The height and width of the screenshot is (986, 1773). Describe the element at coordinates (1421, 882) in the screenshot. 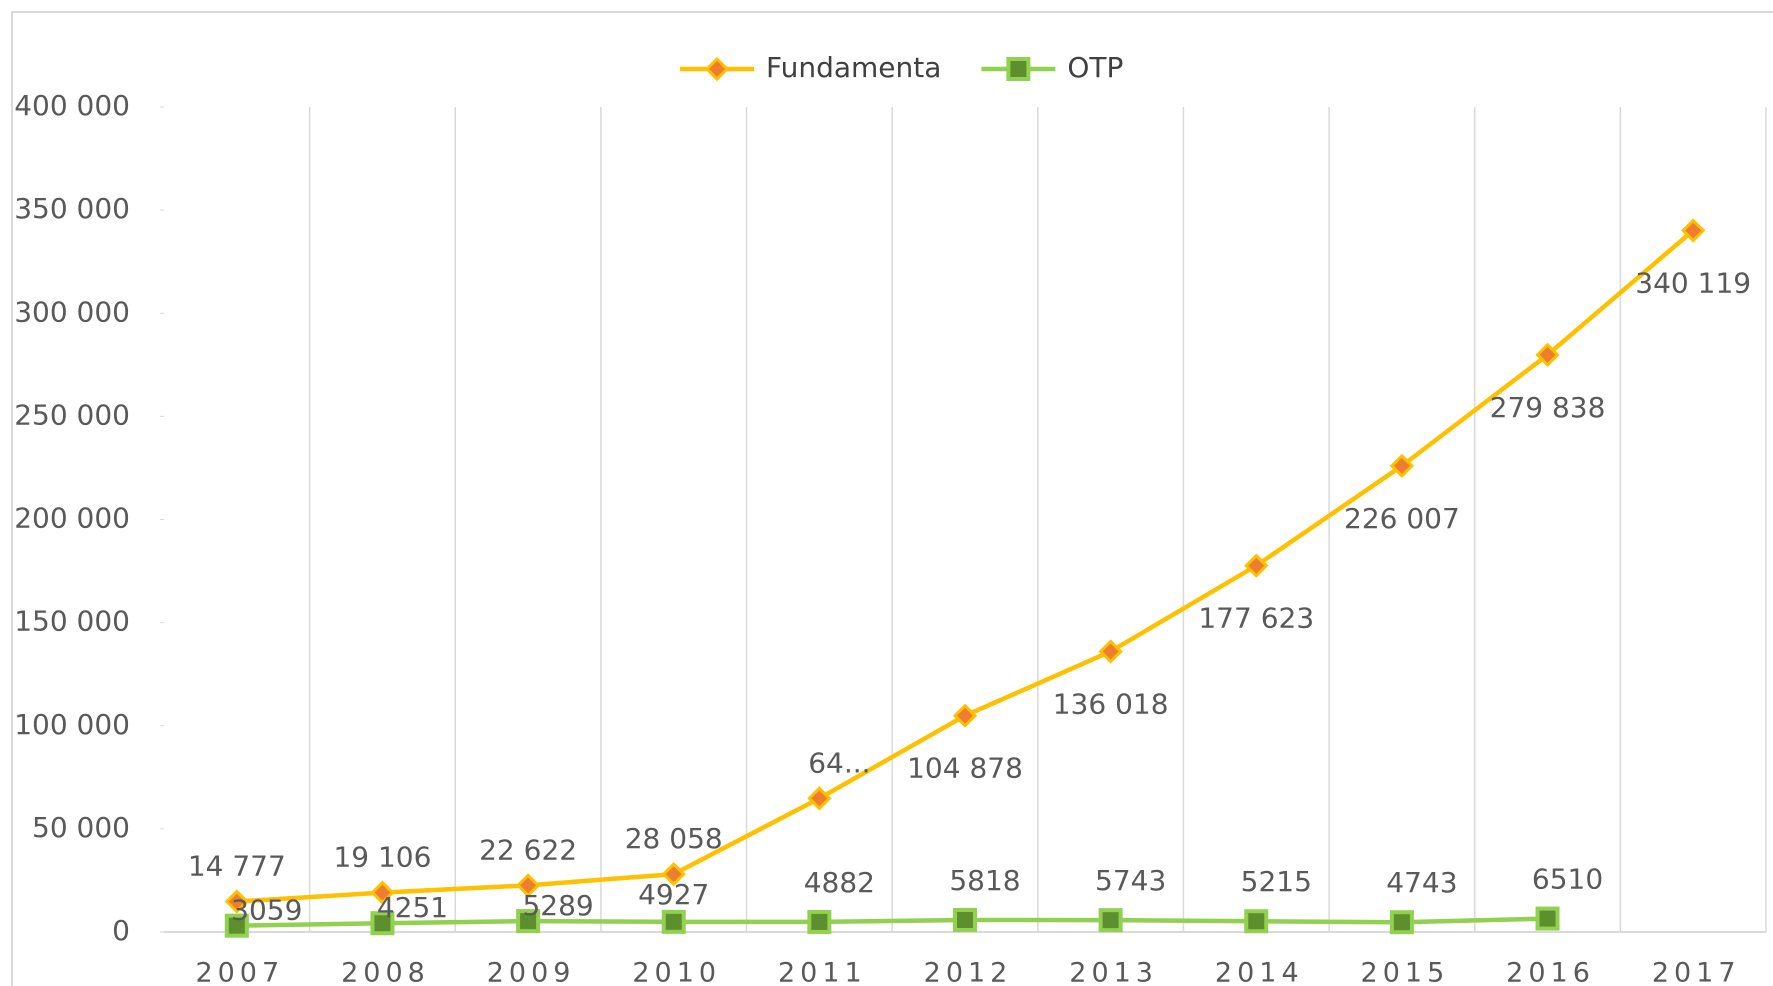

I see `data-label: 4743` at that location.